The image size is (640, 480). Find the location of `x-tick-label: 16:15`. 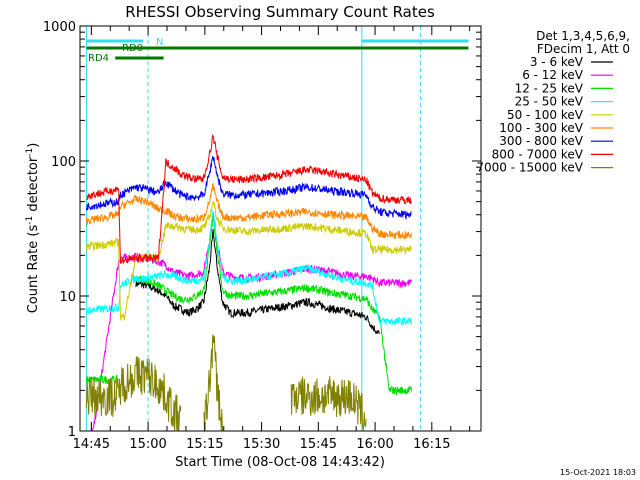

x-tick-label: 16:15 is located at coordinates (431, 444).